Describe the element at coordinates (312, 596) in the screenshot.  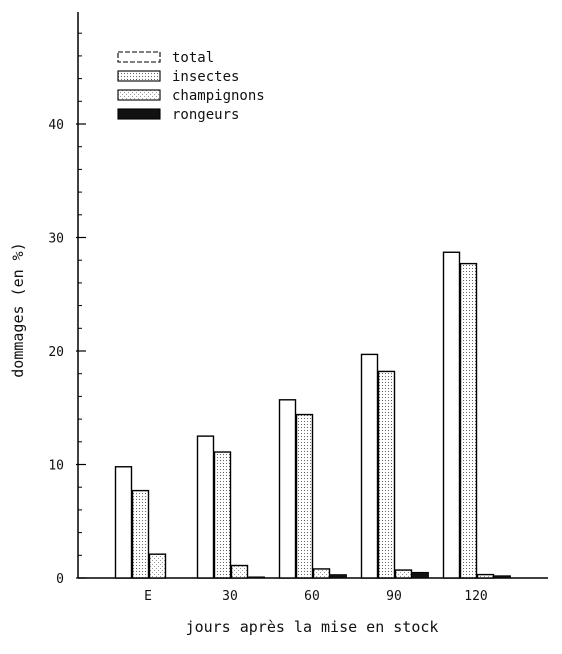
I see `x-tick-label: 60` at that location.